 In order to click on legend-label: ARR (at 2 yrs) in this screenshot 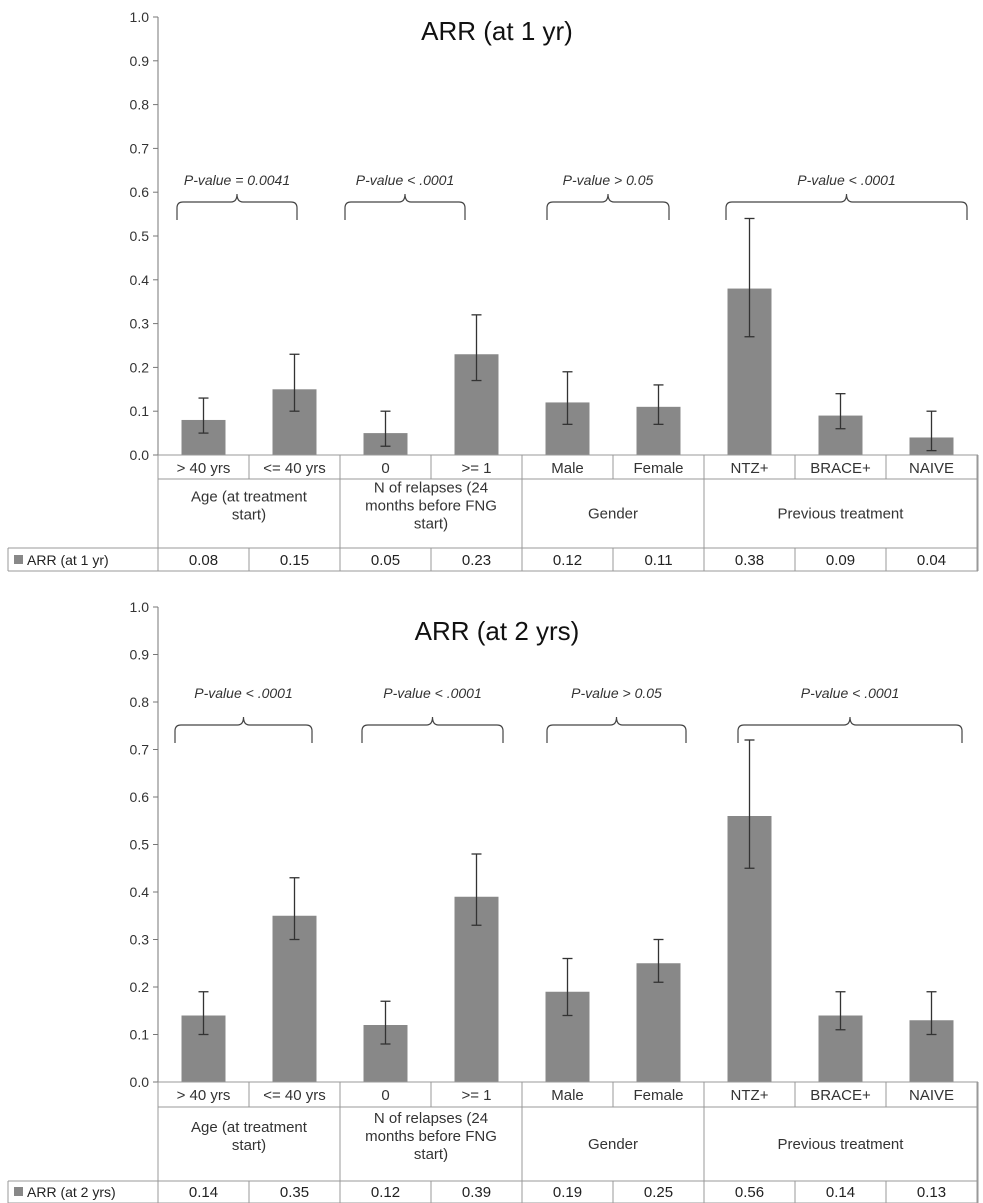, I will do `click(71, 1192)`.